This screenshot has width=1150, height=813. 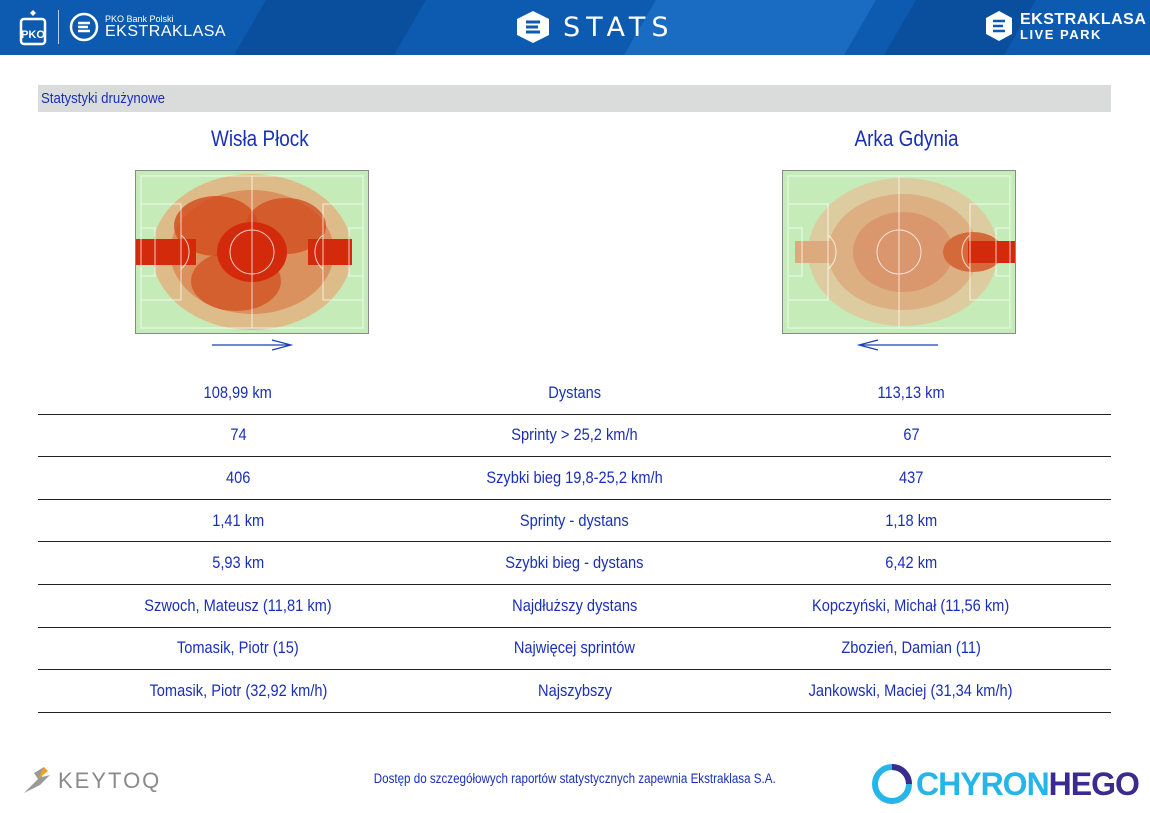 I want to click on stat-label: Sprinty > 25,2 km/h, so click(x=574, y=436).